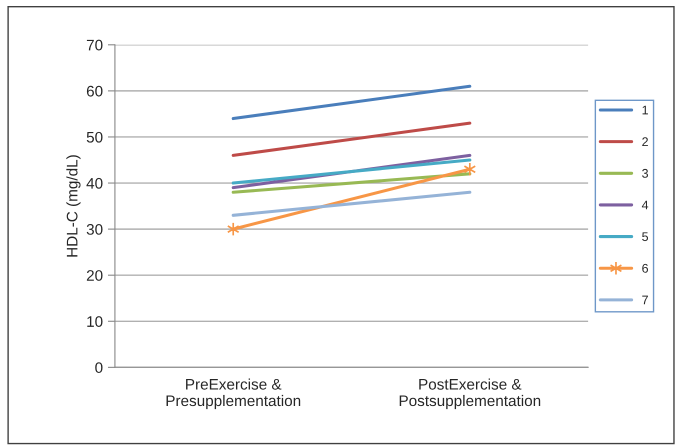 The height and width of the screenshot is (448, 676). What do you see at coordinates (233, 394) in the screenshot?
I see `x-tick-label: PreExercise & Presupplementation` at bounding box center [233, 394].